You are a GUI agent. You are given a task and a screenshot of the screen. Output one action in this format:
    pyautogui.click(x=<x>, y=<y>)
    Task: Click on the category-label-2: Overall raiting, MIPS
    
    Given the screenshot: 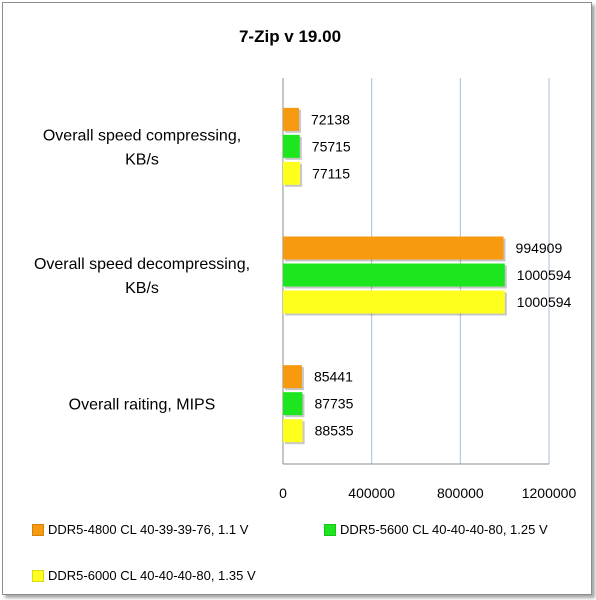 What is the action you would take?
    pyautogui.click(x=142, y=405)
    